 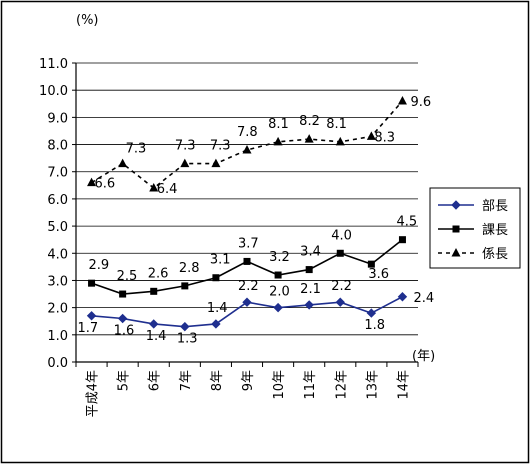 I want to click on y-tick-label: 8.0, so click(x=57, y=146).